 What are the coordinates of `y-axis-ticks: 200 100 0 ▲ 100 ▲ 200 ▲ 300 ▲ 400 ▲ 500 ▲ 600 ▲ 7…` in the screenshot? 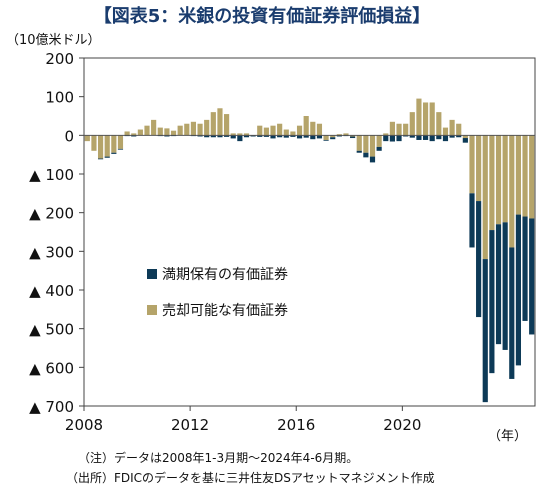 It's located at (56, 233).